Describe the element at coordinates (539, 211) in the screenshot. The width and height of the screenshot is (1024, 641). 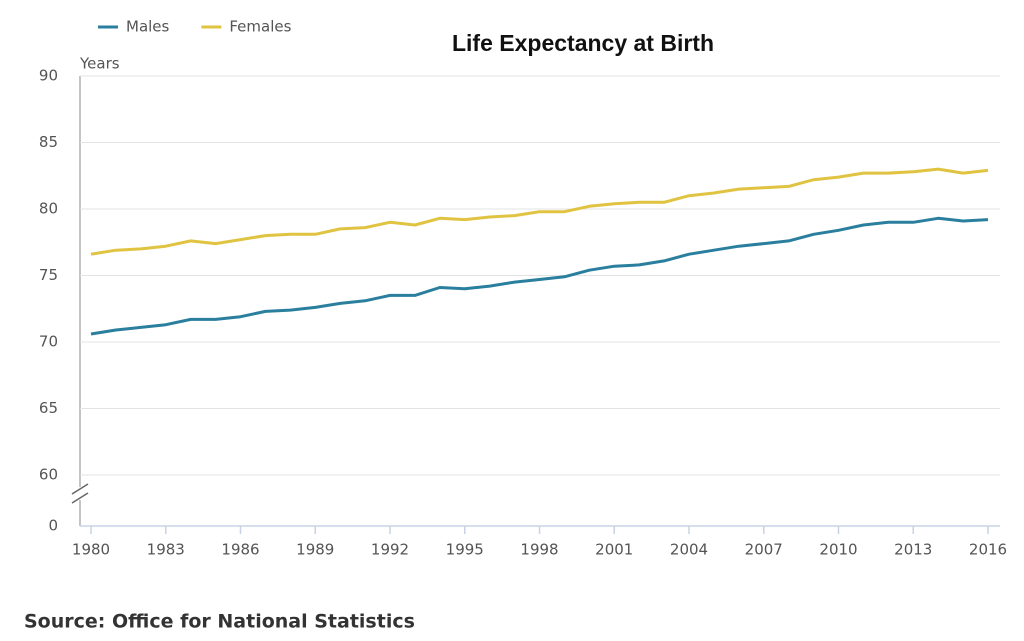
I see `line-series` at that location.